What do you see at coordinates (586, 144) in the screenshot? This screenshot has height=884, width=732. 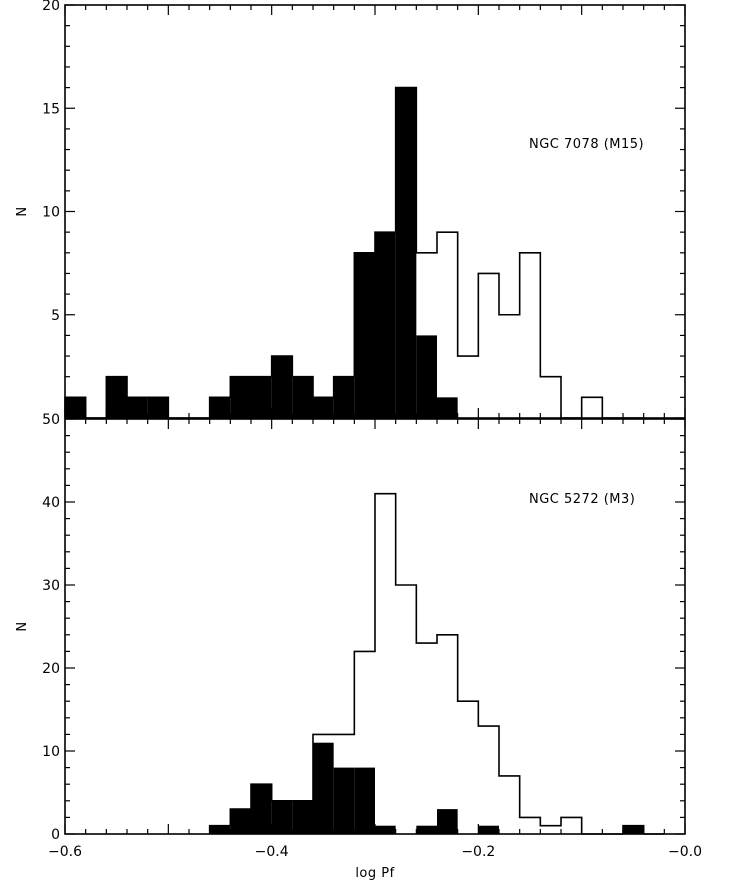 I see `panel-0-annotation: NGC 7078 (M15)` at bounding box center [586, 144].